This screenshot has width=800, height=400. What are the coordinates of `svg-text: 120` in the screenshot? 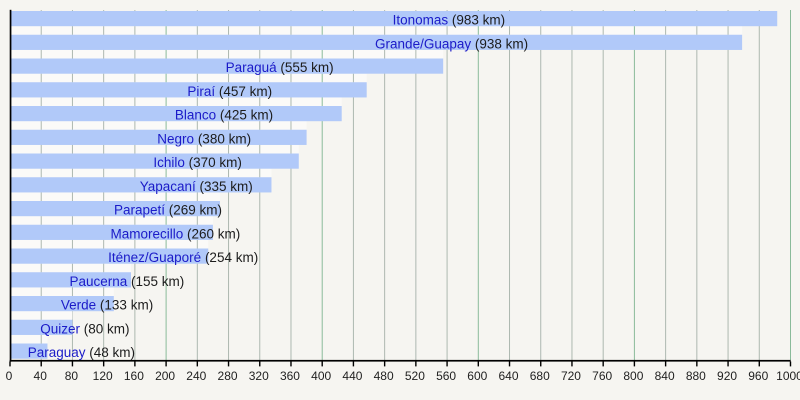 It's located at (103, 376).